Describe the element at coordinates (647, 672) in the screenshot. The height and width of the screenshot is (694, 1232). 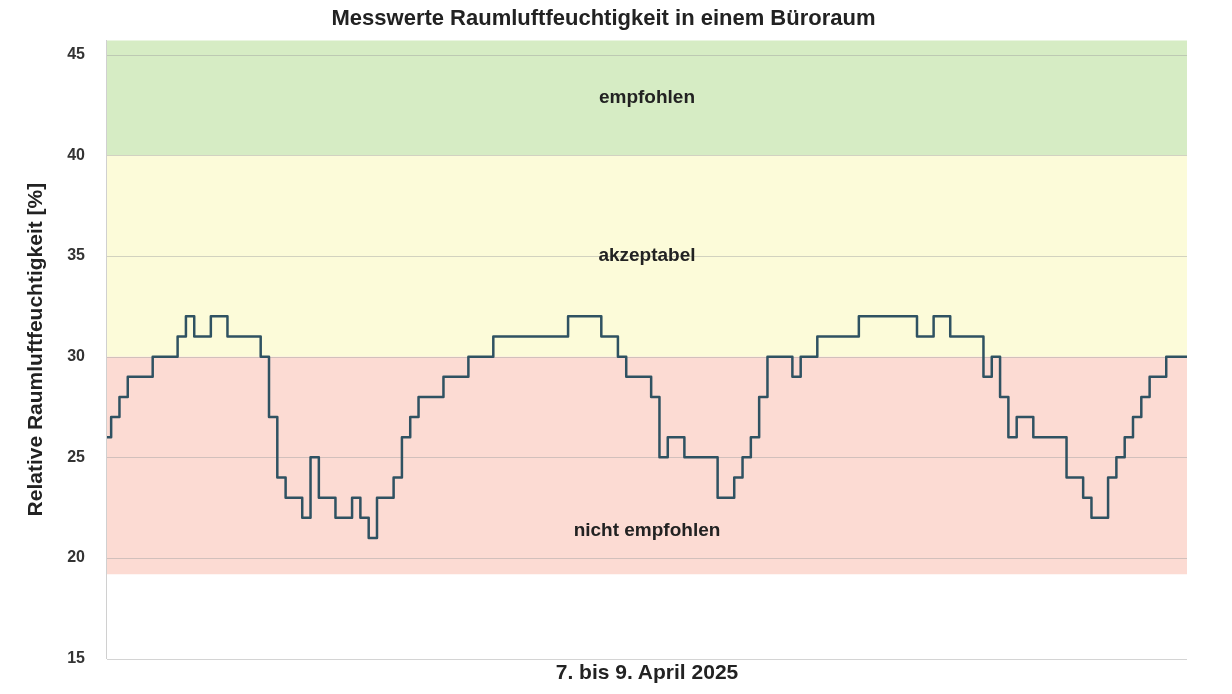
I see `x-axis-title: 7. bis 9. April 2025` at that location.